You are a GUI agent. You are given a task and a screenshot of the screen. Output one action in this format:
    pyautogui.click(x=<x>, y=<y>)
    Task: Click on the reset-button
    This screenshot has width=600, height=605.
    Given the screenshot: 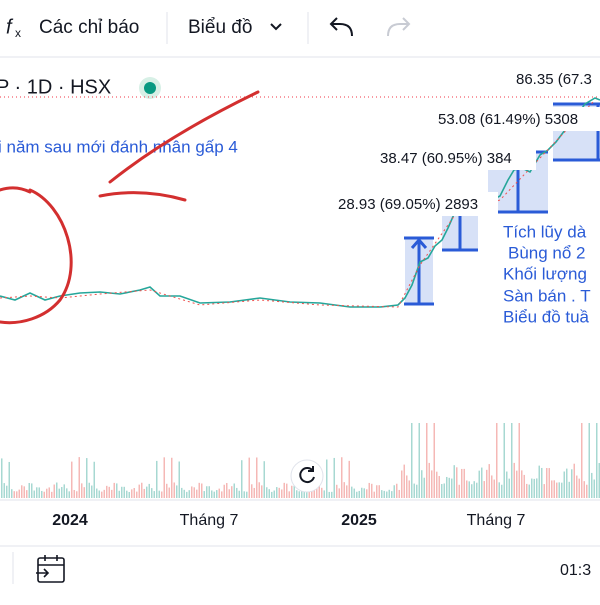 What is the action you would take?
    pyautogui.click(x=307, y=476)
    